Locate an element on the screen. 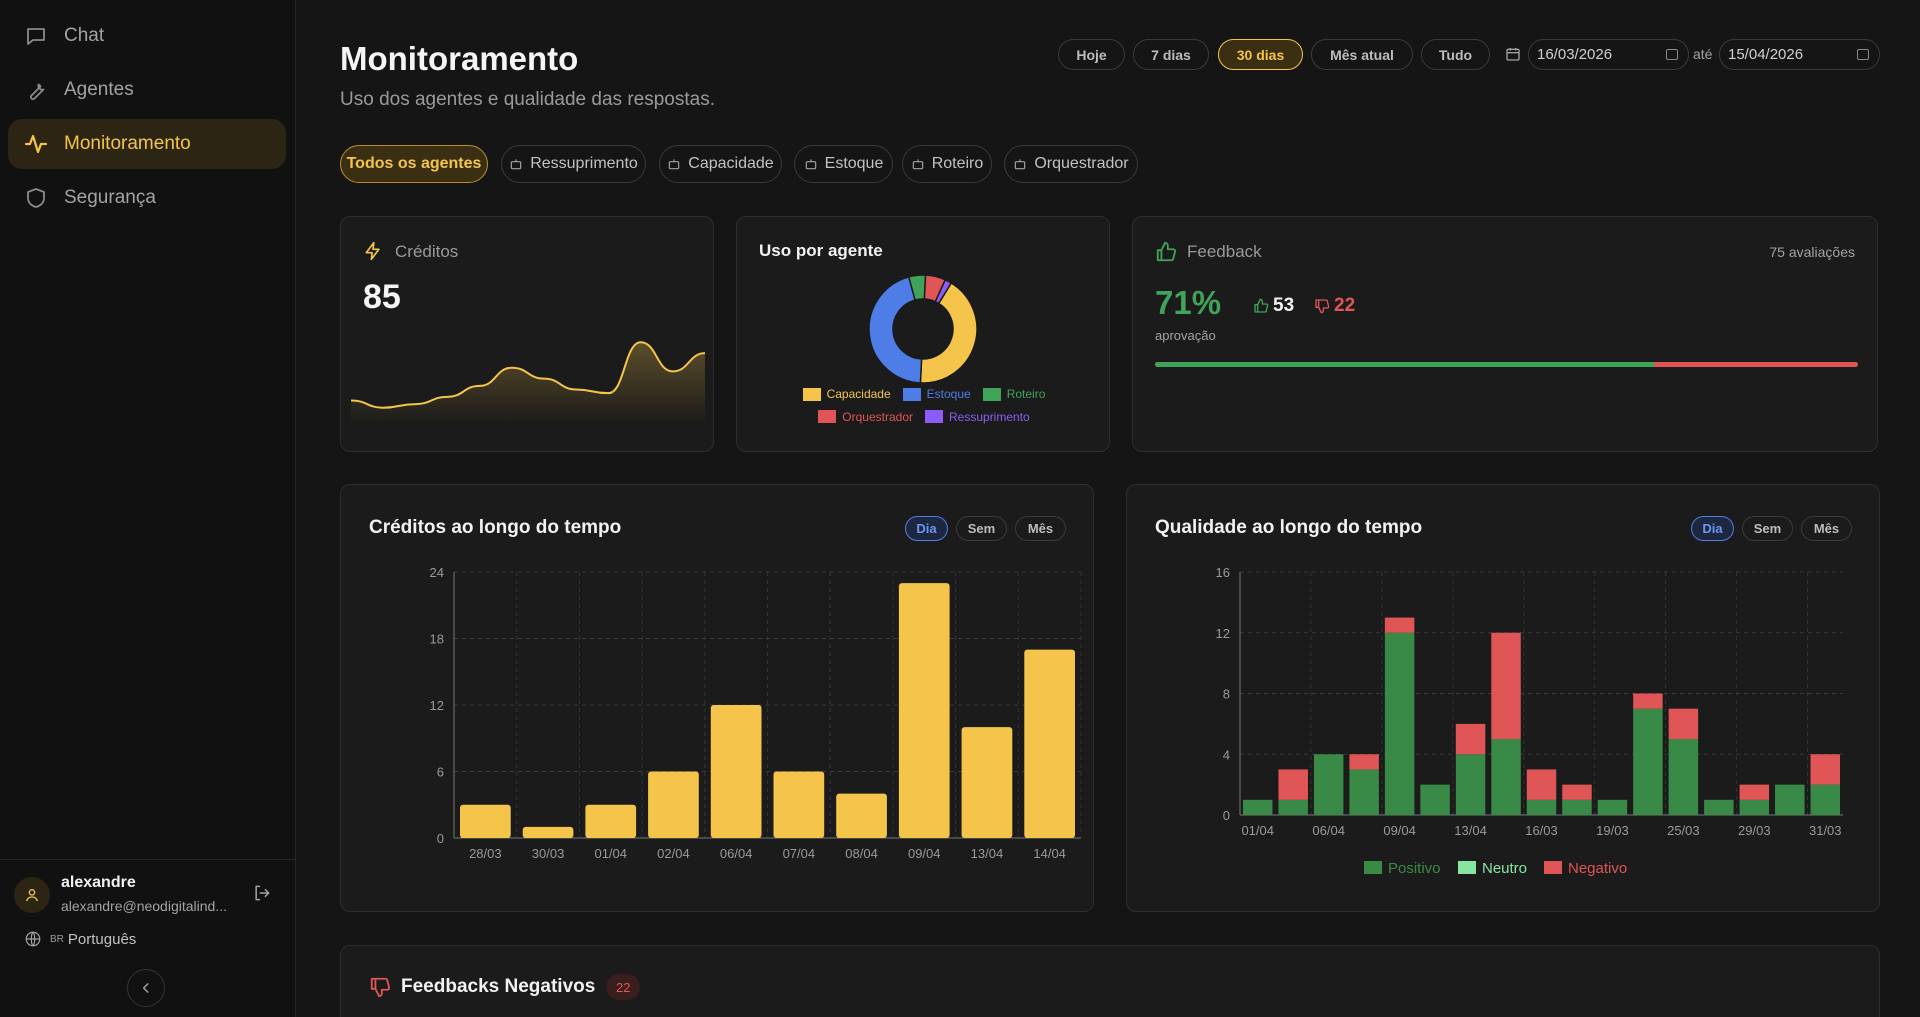 This screenshot has width=1920, height=1017. negative-feedback-title: Feedbacks Negativos is located at coordinates (498, 986).